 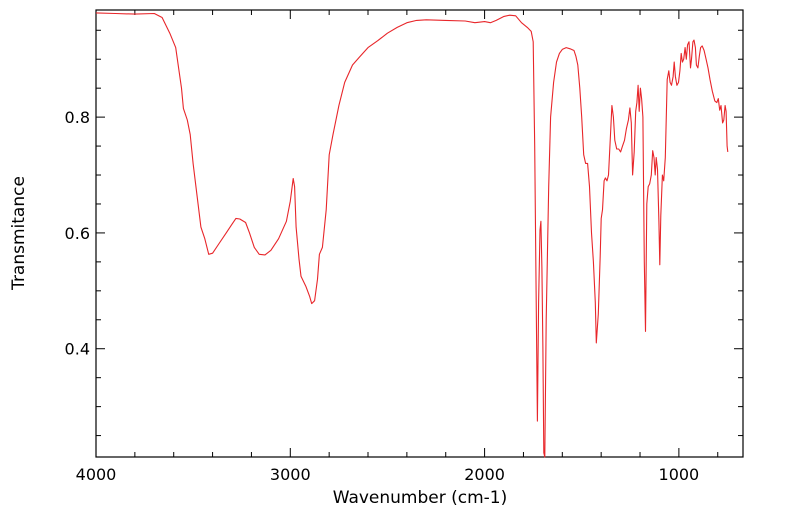 What do you see at coordinates (77, 233) in the screenshot?
I see `y-tick-label: 0.6` at bounding box center [77, 233].